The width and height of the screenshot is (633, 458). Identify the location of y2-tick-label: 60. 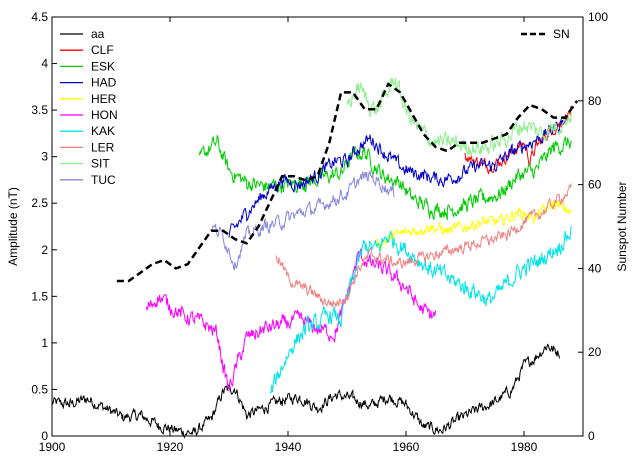
(595, 185).